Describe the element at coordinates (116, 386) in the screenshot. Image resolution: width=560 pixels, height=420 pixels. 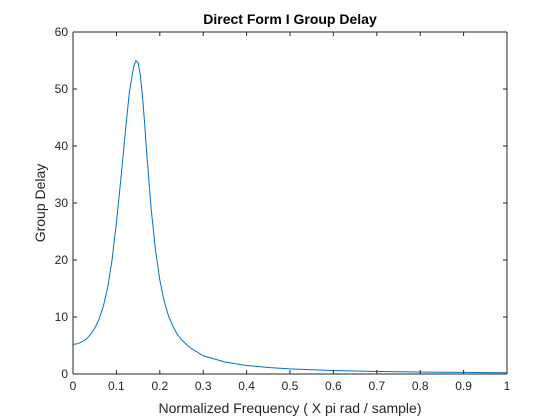
I see `x-tick-label: 0.1` at that location.